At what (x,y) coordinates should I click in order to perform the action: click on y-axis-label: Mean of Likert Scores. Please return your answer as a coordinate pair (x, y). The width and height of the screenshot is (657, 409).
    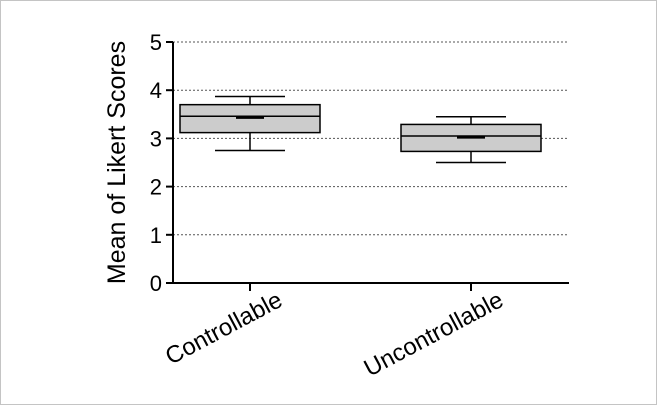
    Looking at the image, I should click on (117, 162).